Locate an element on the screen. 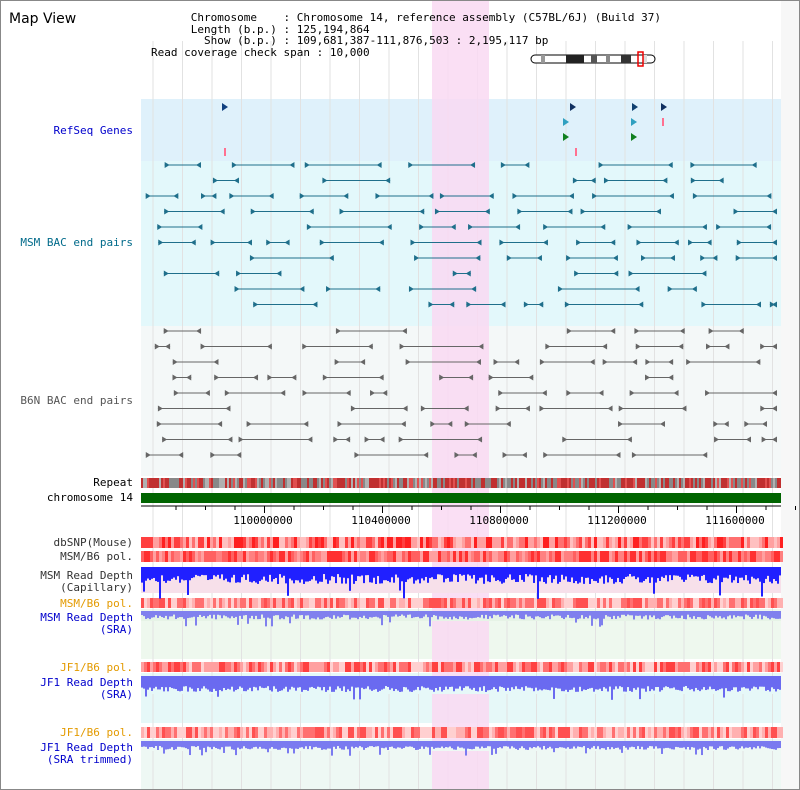  track-label-jf1-b6-pol-1: JF1/B6 pol. is located at coordinates (96, 667).